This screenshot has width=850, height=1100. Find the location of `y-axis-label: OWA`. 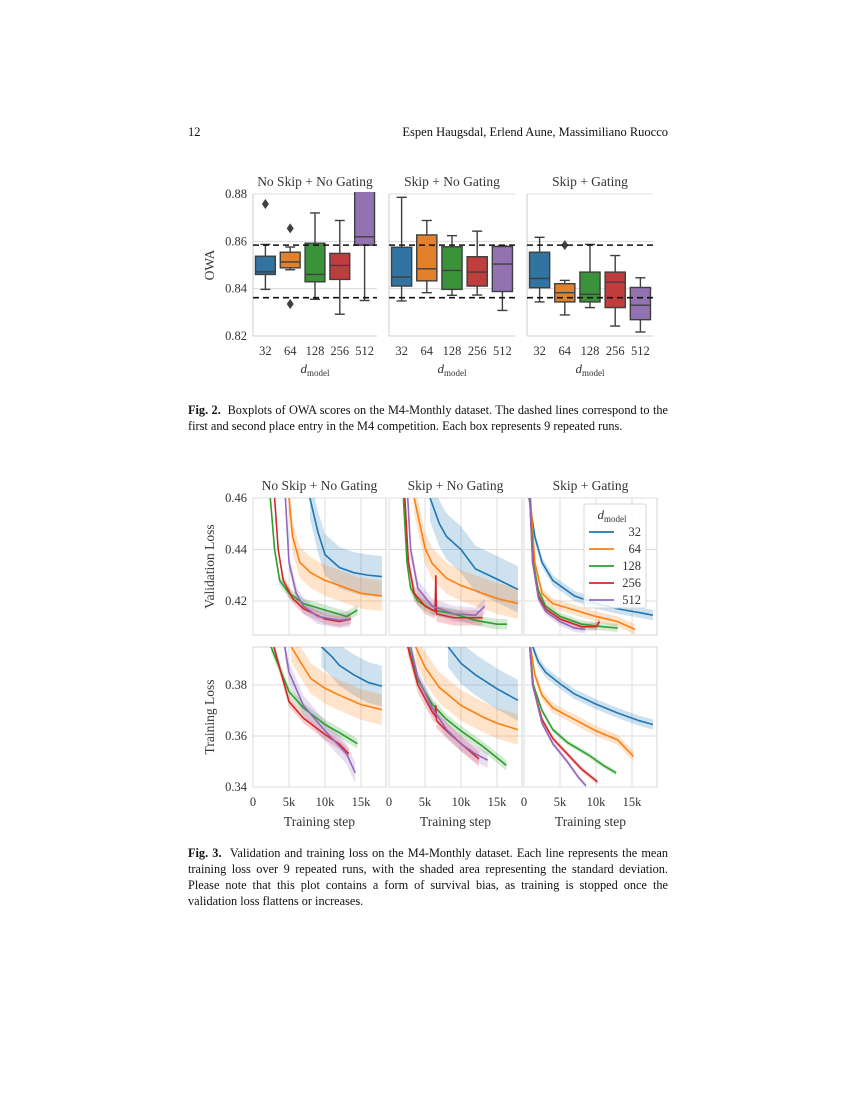

y-axis-label: OWA is located at coordinates (209, 264).